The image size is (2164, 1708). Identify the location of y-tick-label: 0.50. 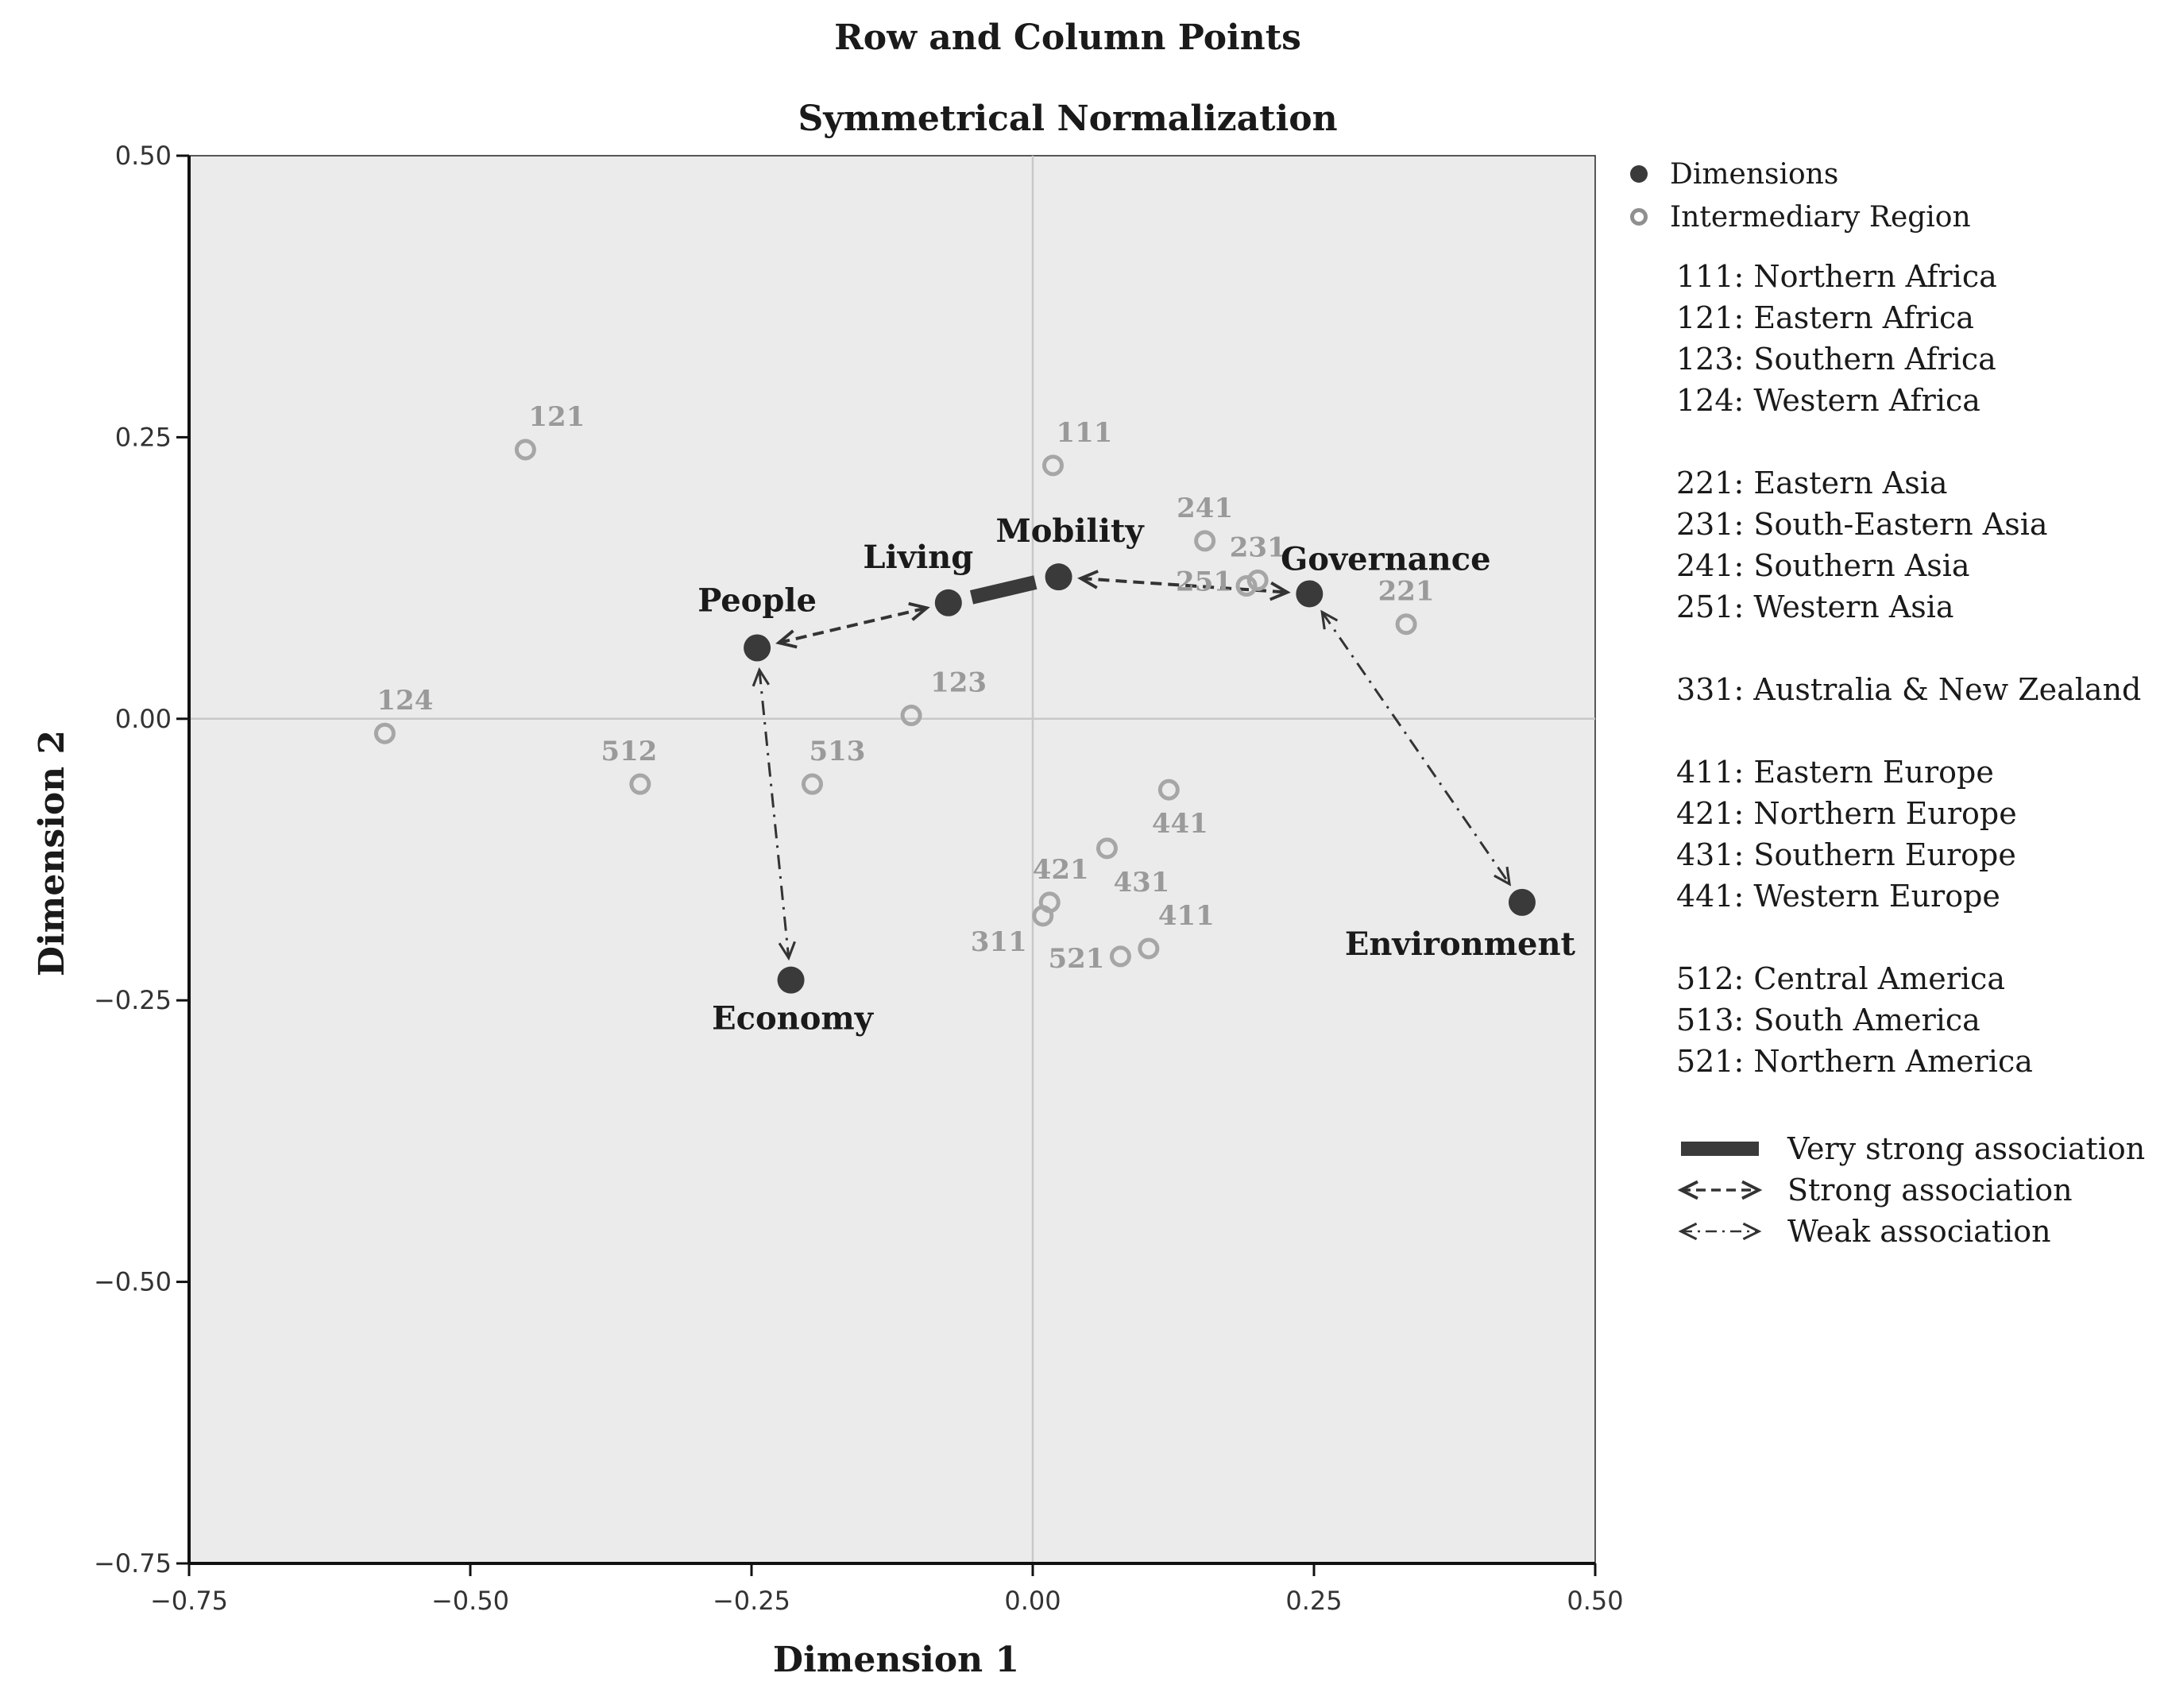
(143, 156).